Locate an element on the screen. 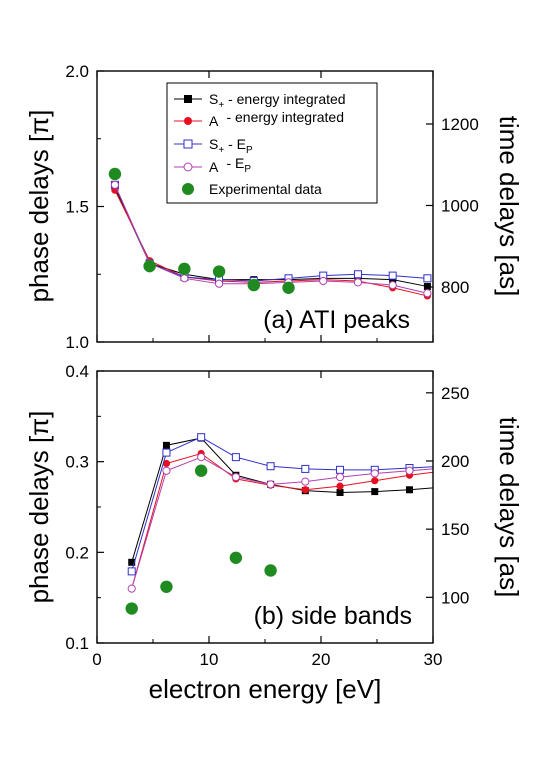  panel-b-y2tick-label: 100 is located at coordinates (455, 597).